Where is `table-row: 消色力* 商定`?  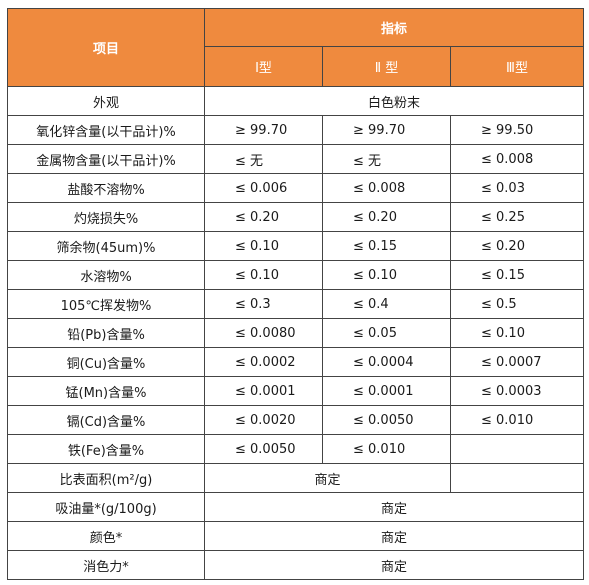 table-row: 消色力* 商定 is located at coordinates (296, 565).